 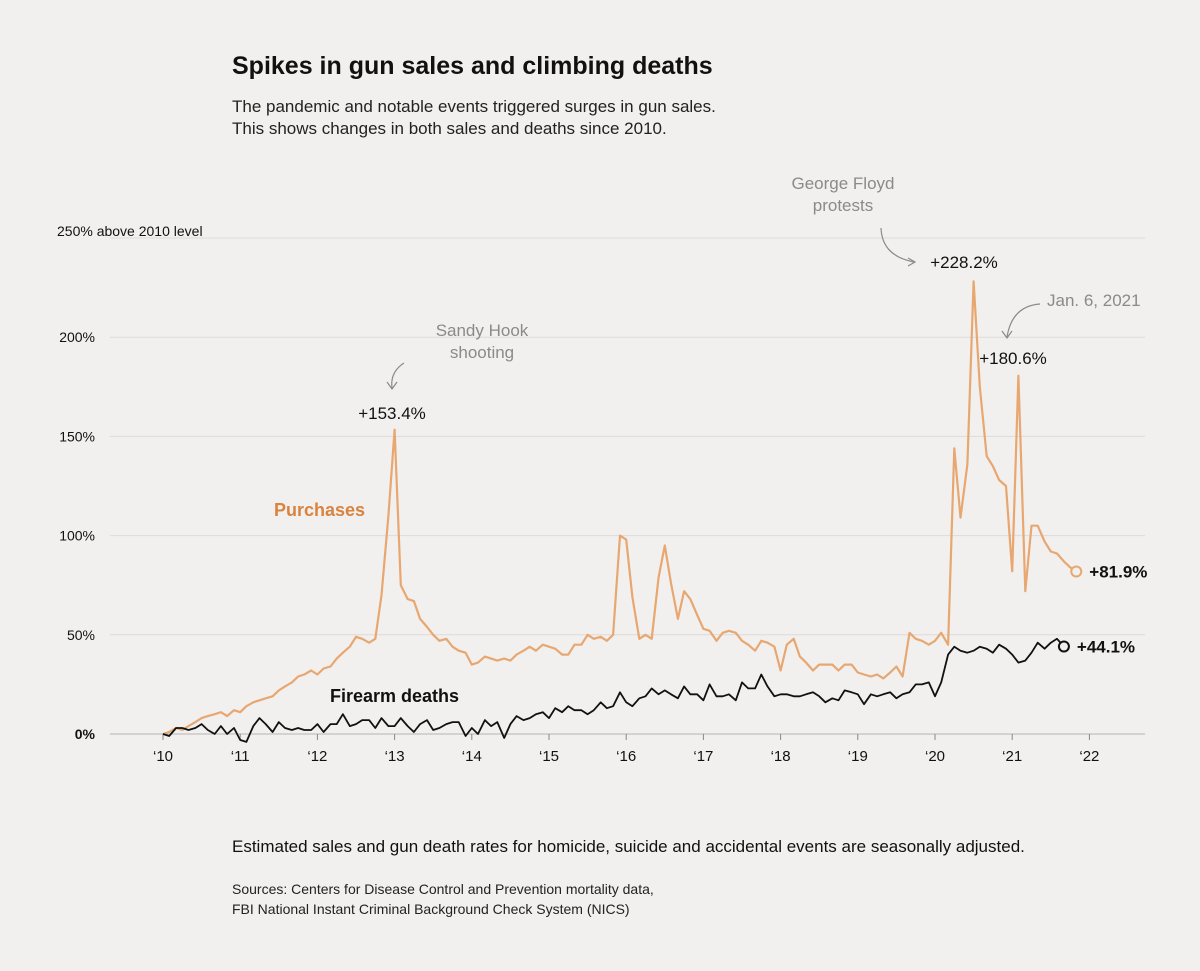 I want to click on event-annotation-line: shooting, so click(x=482, y=352).